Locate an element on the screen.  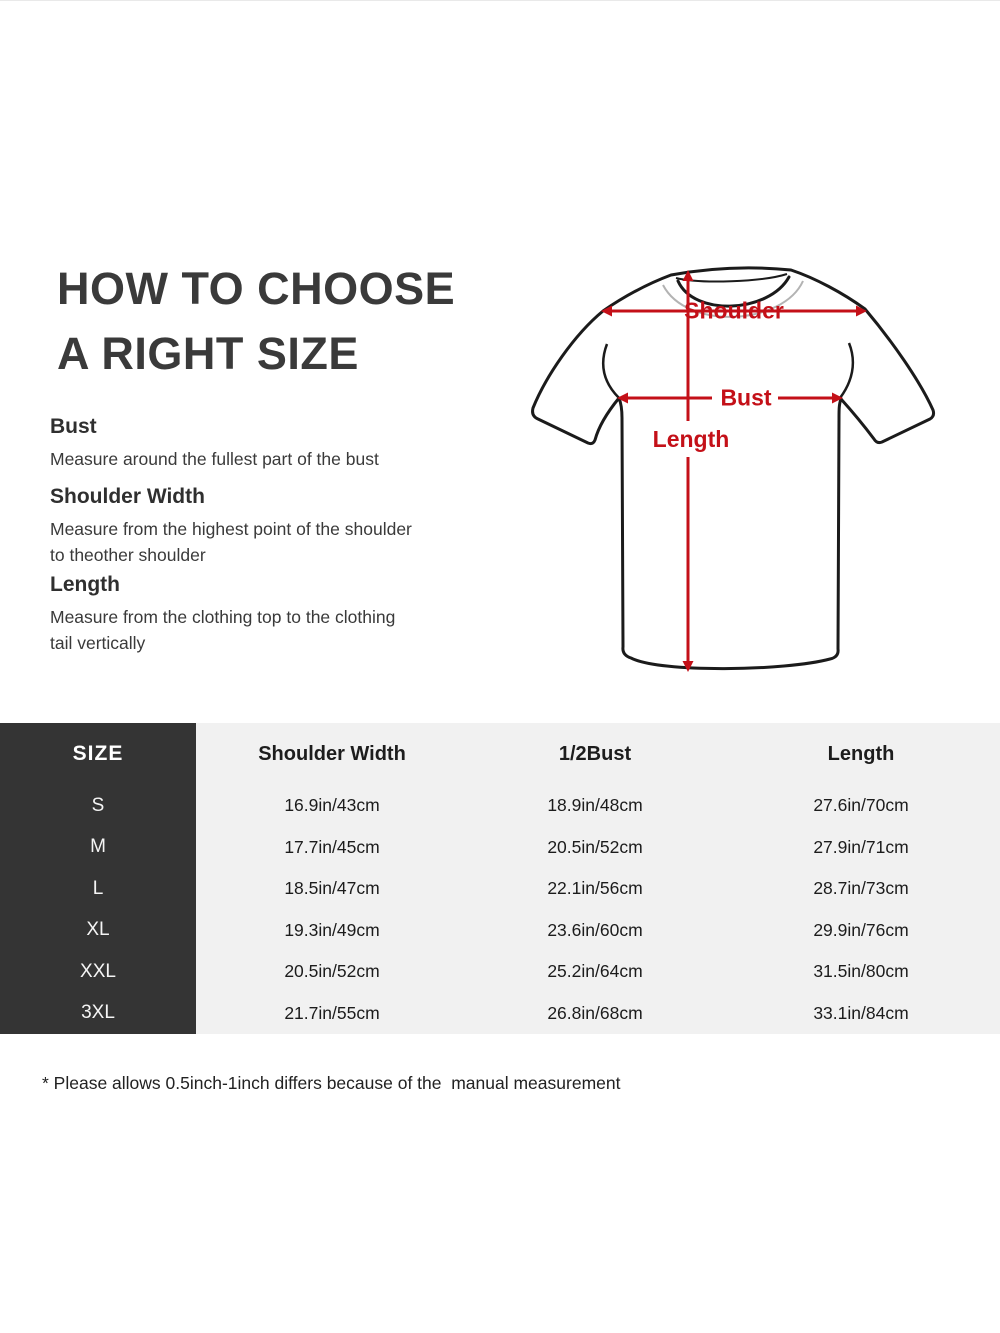
length-value: 33.1in/84cm is located at coordinates (861, 1012).